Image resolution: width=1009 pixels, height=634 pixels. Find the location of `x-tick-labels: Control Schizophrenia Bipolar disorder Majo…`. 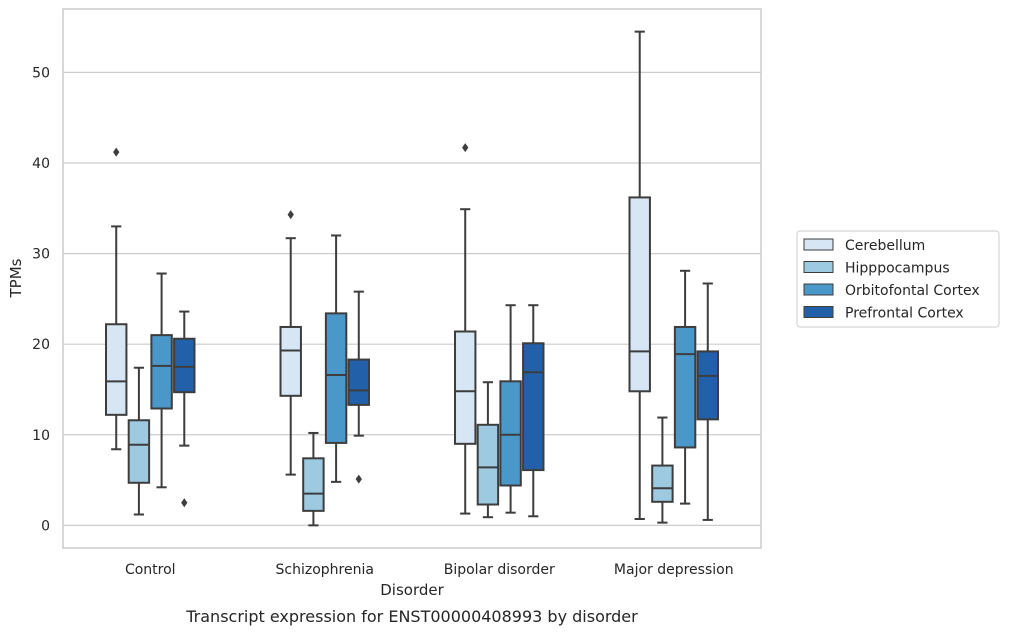

x-tick-labels: Control Schizophrenia Bipolar disorder Majo… is located at coordinates (429, 570).